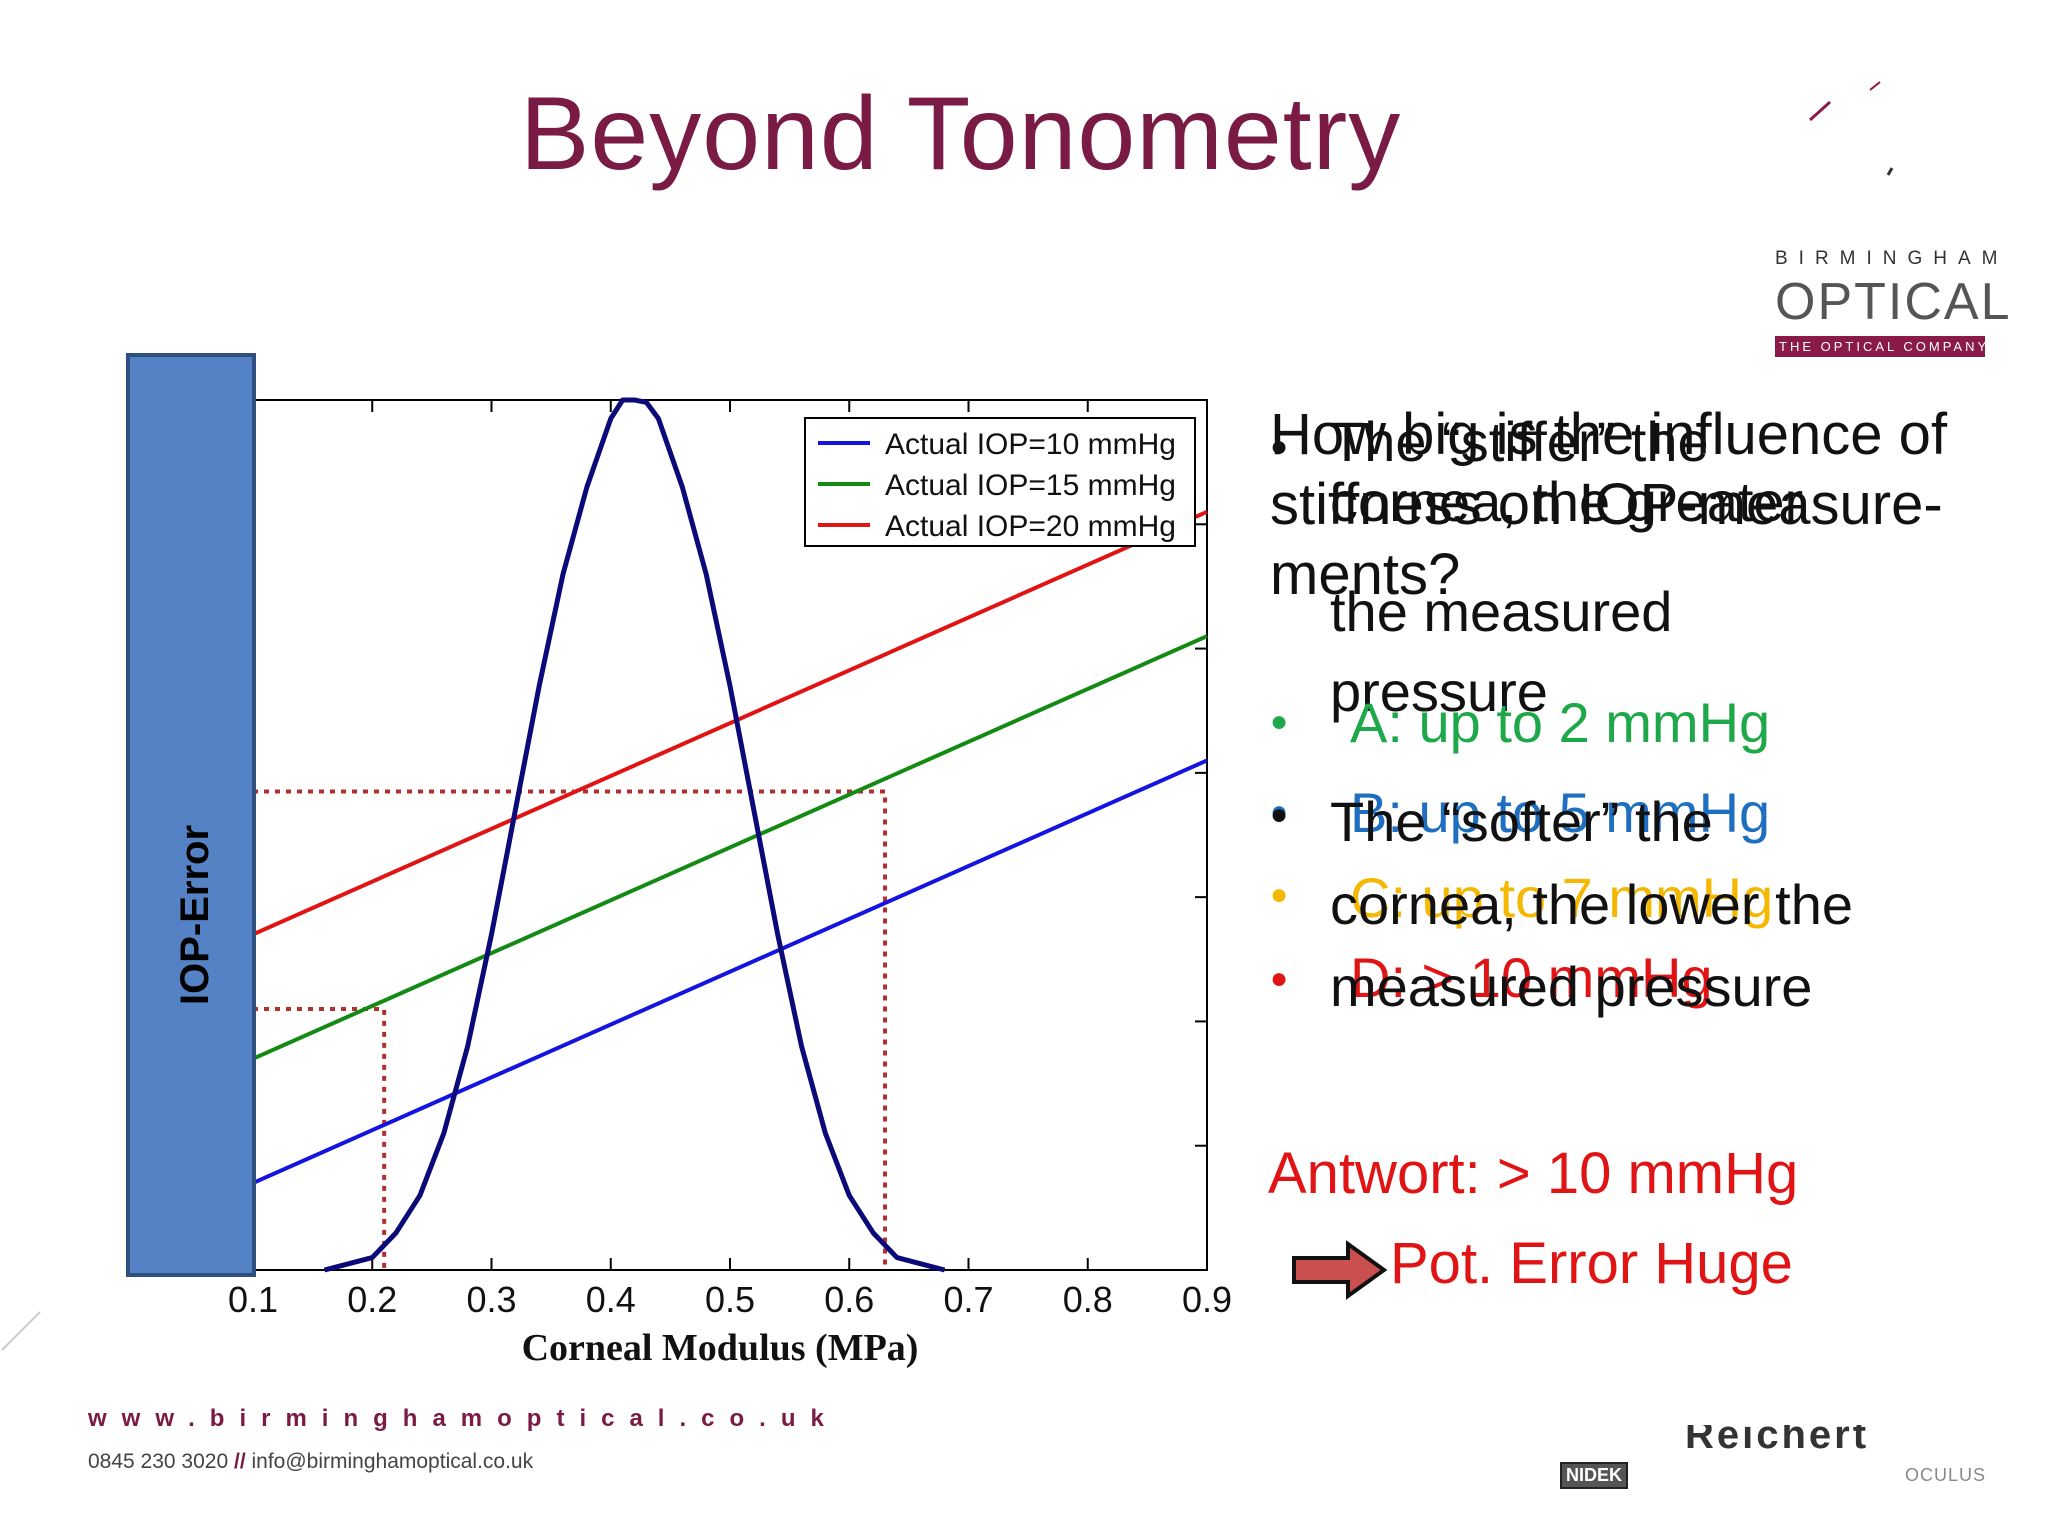 The image size is (2048, 1536). What do you see at coordinates (730, 1299) in the screenshot?
I see `x-tick-label: 0.5` at bounding box center [730, 1299].